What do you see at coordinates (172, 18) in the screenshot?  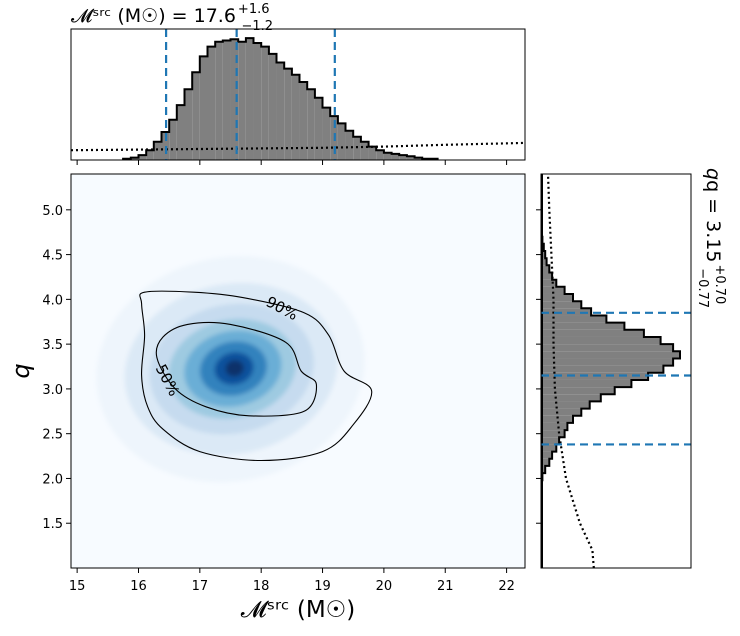 I see `top-panel-title: 𝓜ˢʳᶜ (M☉) = 17.6 +1.6 −1.2` at bounding box center [172, 18].